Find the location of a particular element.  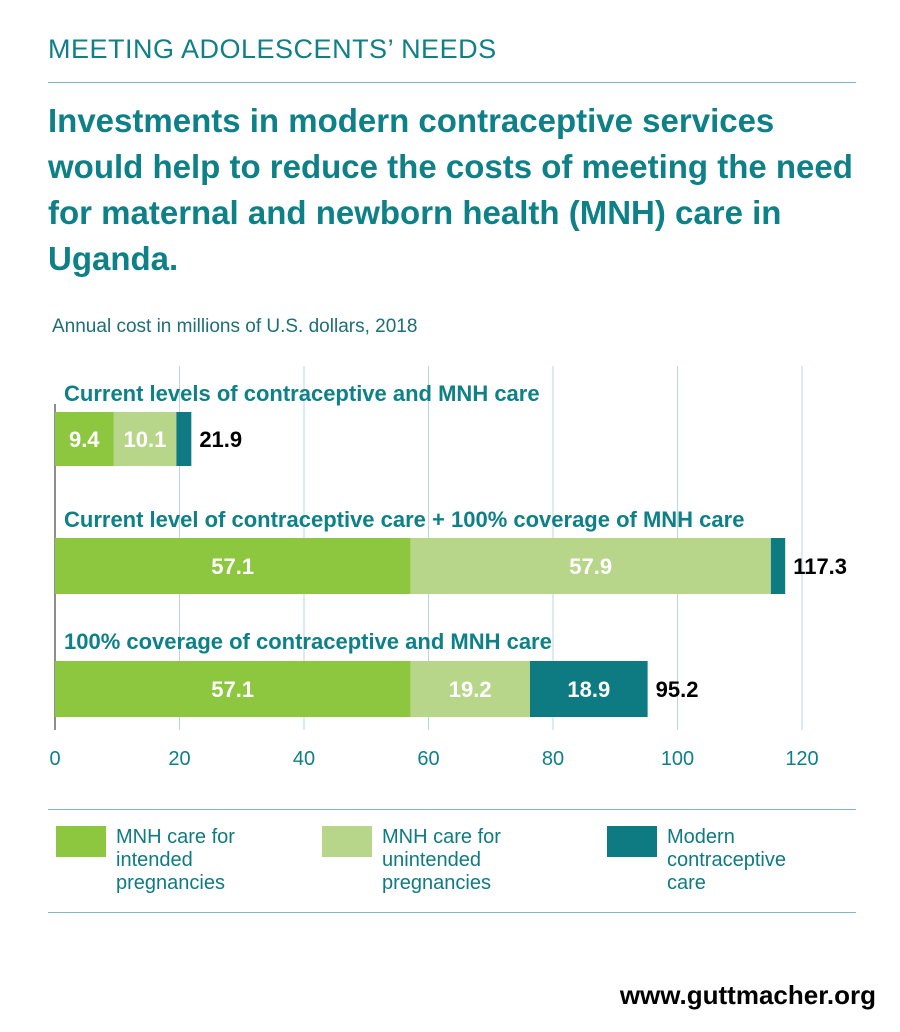

bar-total-label: 21.9 is located at coordinates (220, 439).